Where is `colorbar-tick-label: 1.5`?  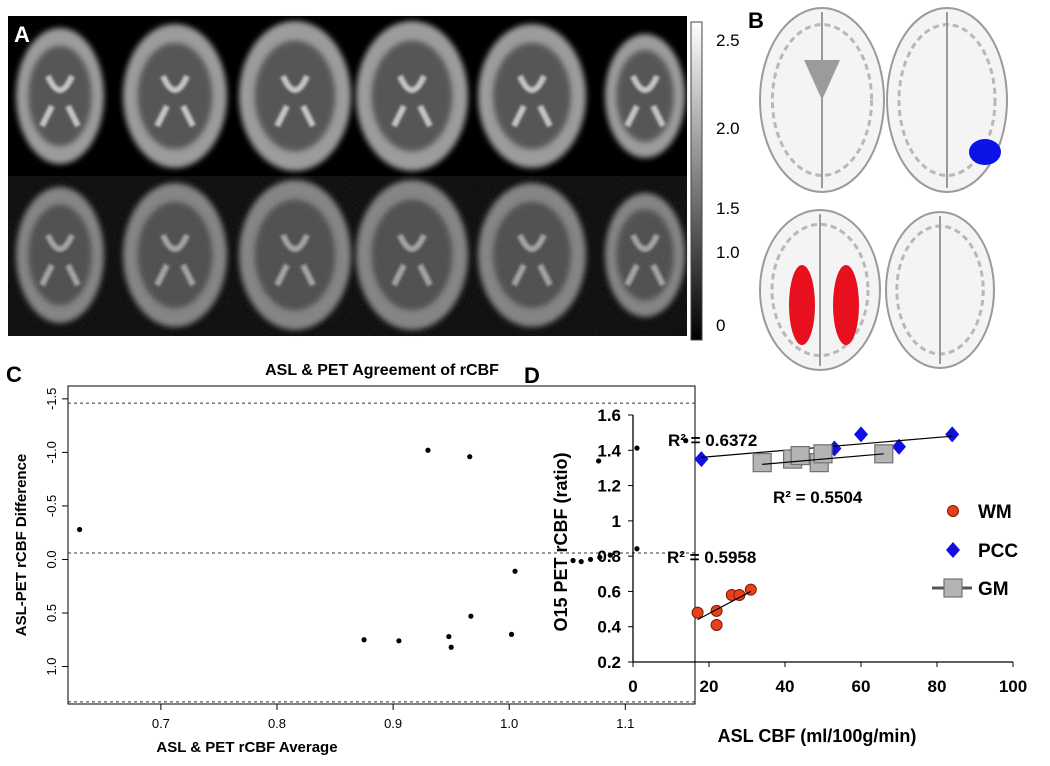
colorbar-tick-label: 1.5 is located at coordinates (728, 208).